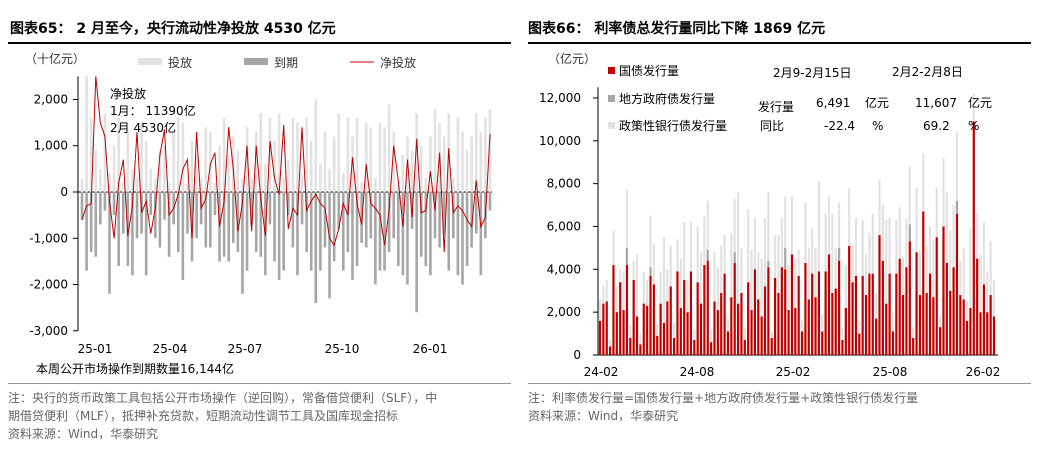 This screenshot has height=456, width=1039. What do you see at coordinates (833, 103) in the screenshot?
I see `table-row1-value1: 6,491` at bounding box center [833, 103].